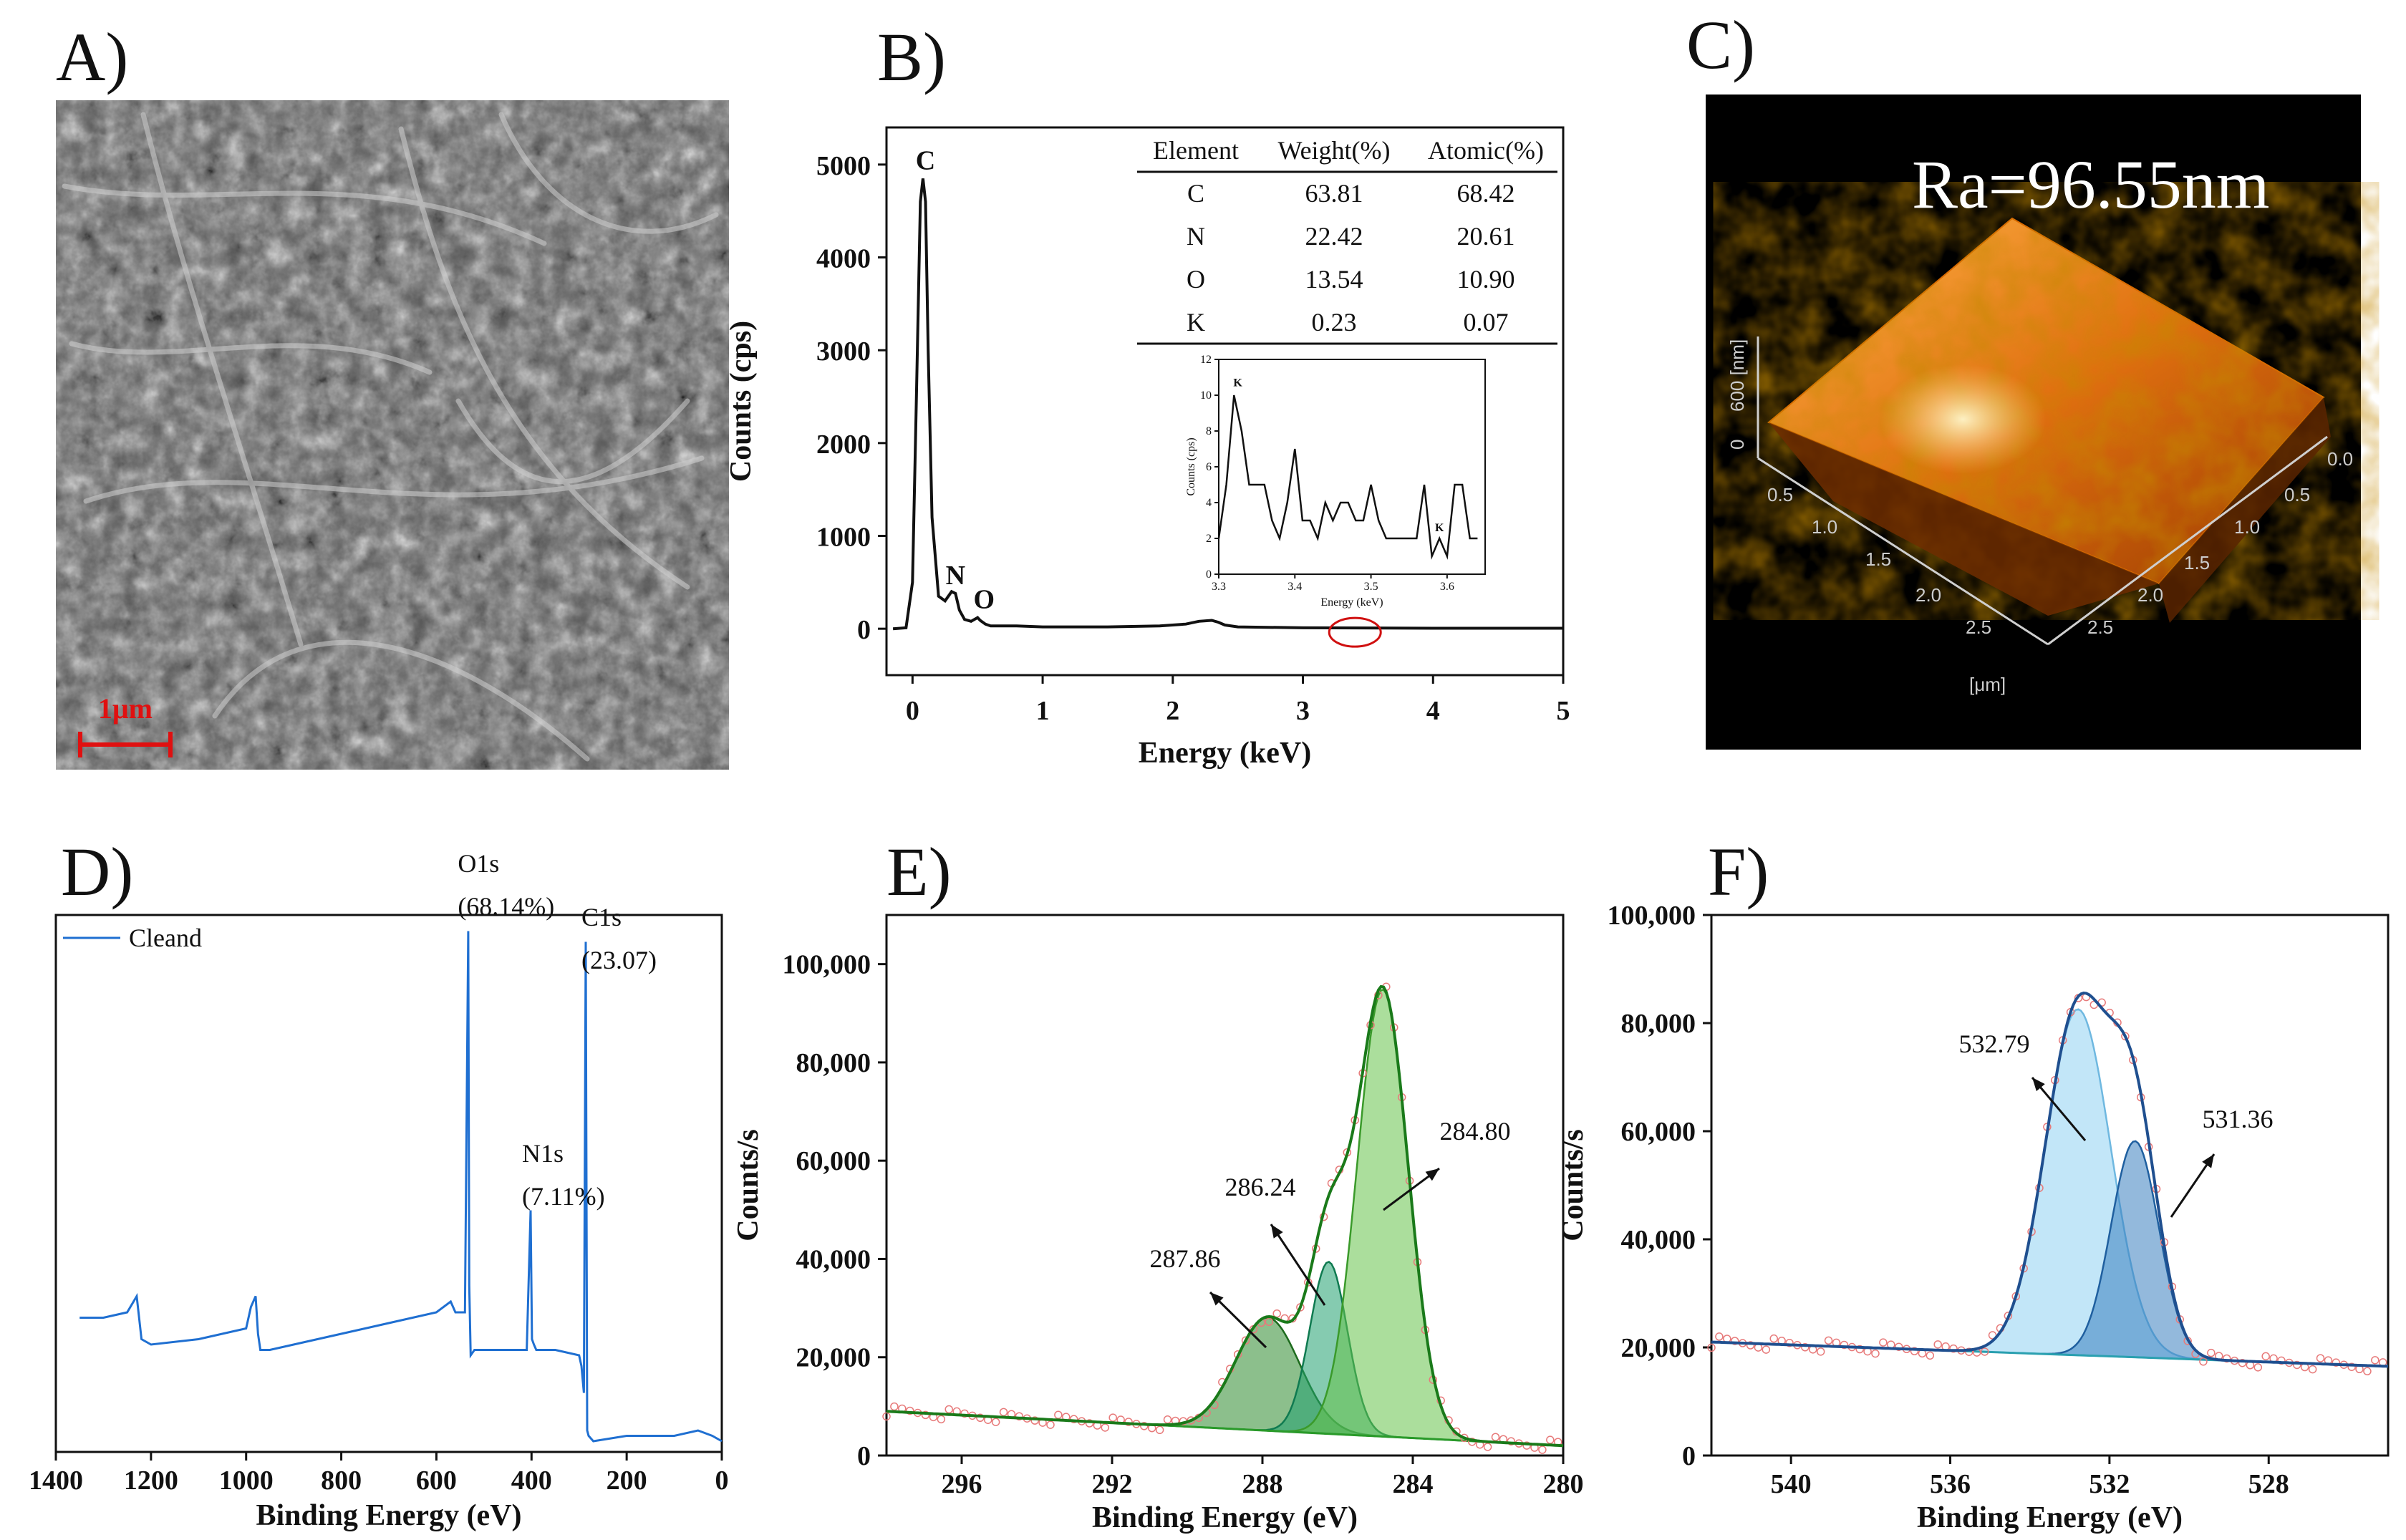 The image size is (2406, 1540). What do you see at coordinates (1185, 1259) in the screenshot?
I see `peak-position-label: 287.86` at bounding box center [1185, 1259].